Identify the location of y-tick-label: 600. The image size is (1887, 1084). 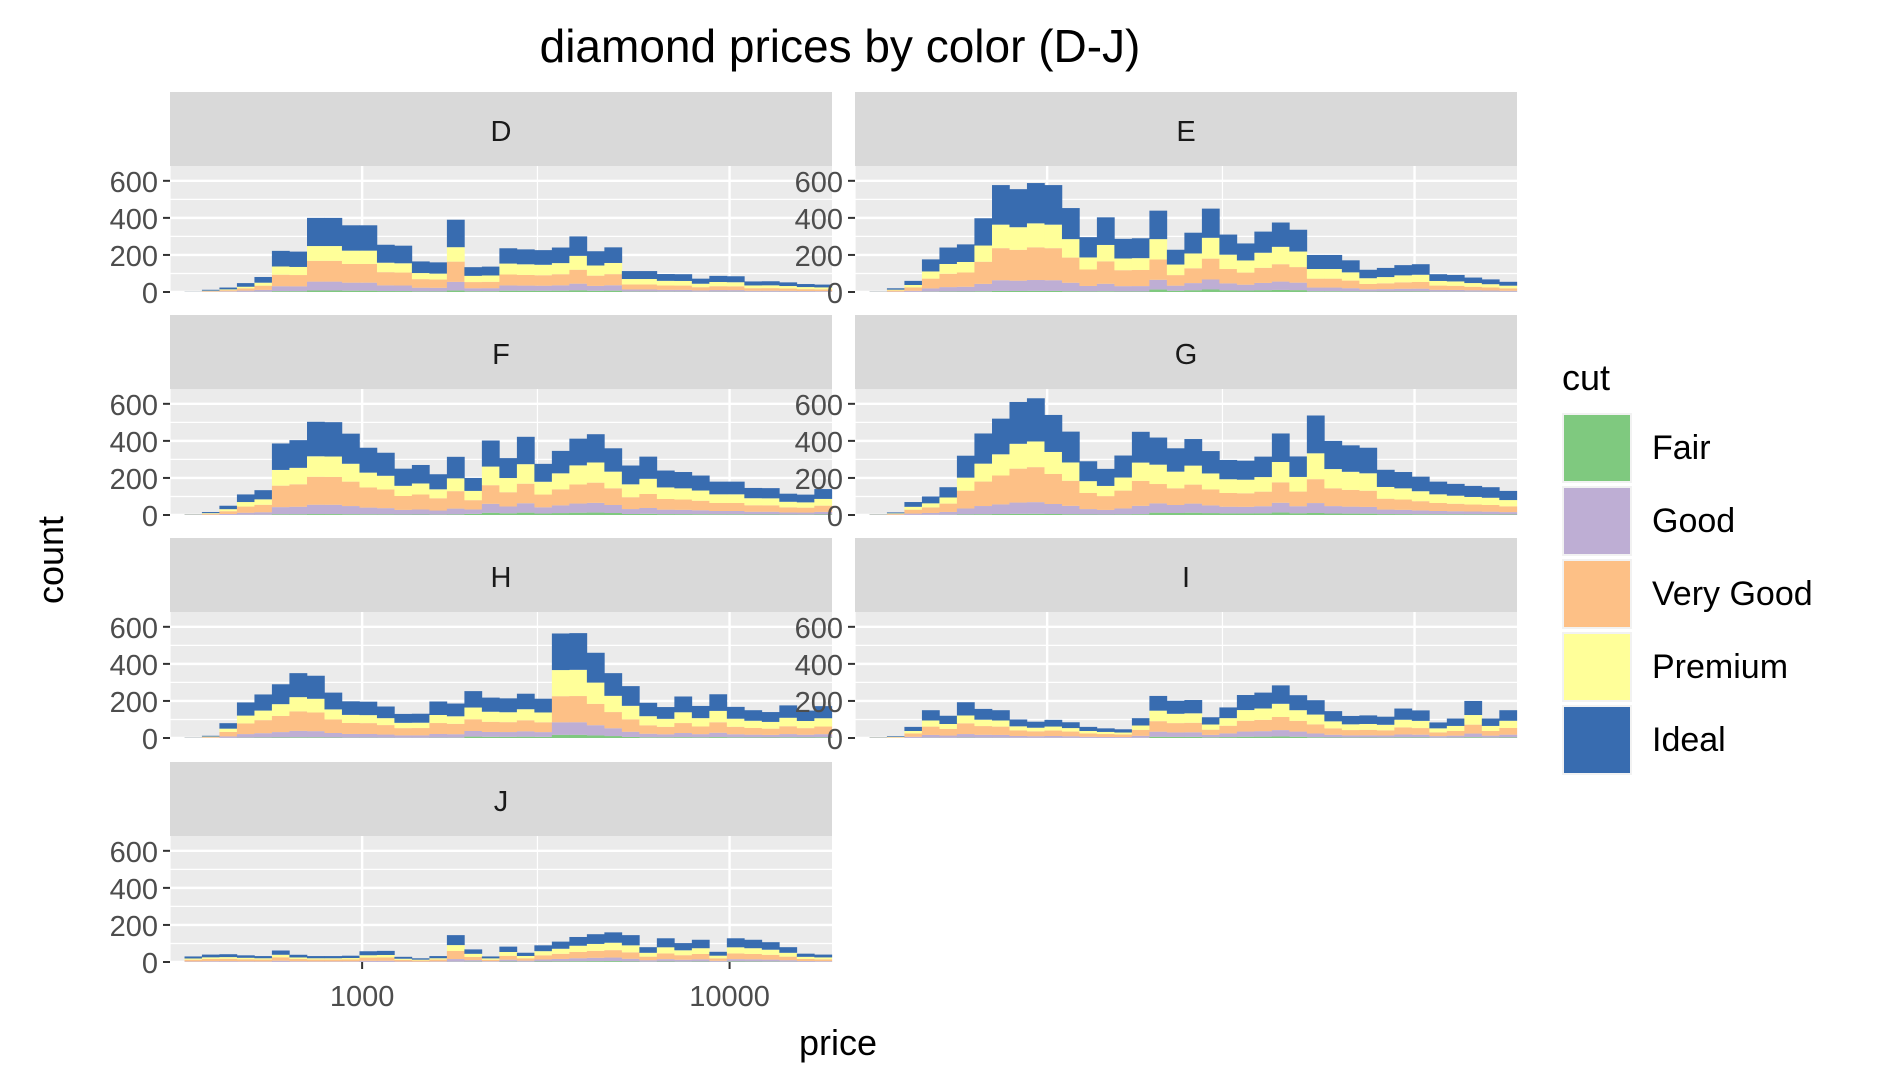
(134, 183).